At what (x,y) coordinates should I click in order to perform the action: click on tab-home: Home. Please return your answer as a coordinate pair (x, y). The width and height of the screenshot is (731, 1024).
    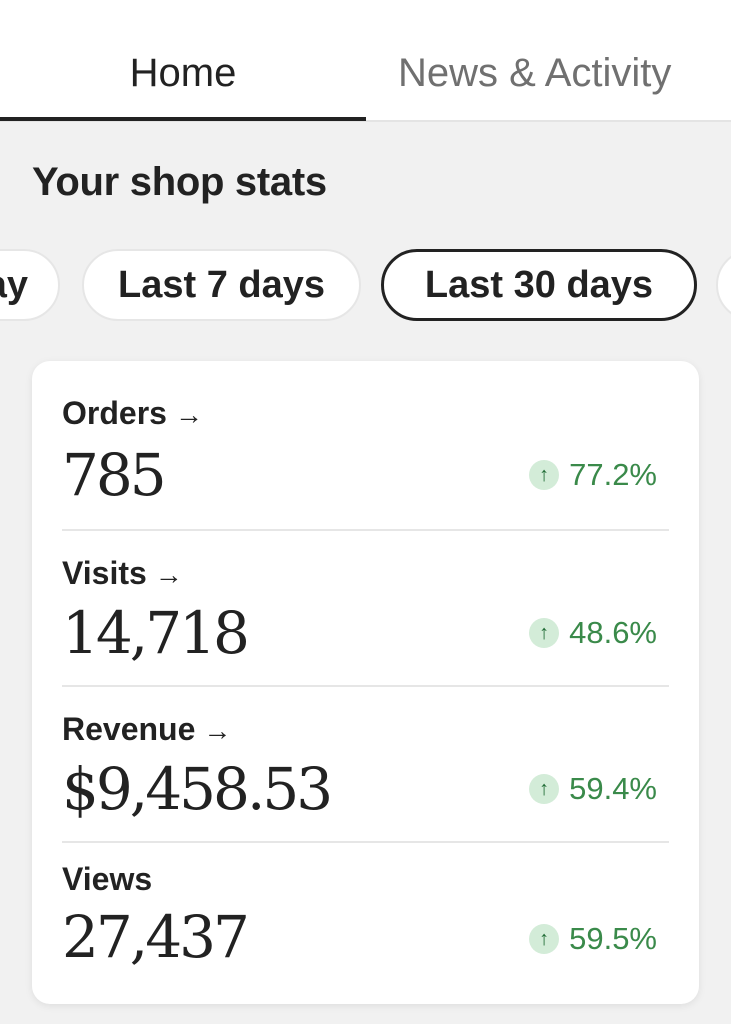
    Looking at the image, I should click on (183, 73).